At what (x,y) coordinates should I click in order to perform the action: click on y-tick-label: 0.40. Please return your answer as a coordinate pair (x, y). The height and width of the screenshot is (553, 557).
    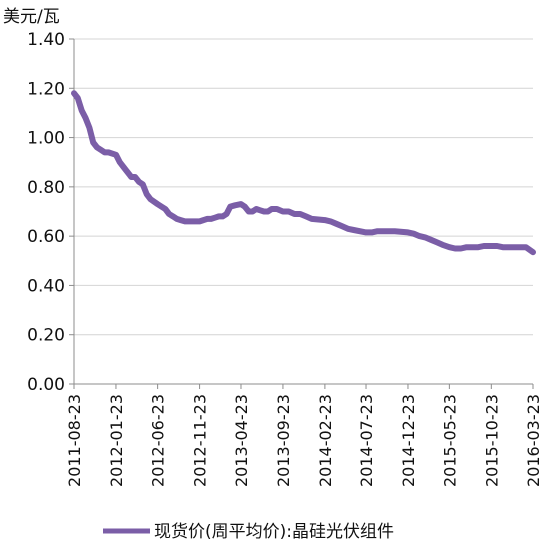
    Looking at the image, I should click on (46, 286).